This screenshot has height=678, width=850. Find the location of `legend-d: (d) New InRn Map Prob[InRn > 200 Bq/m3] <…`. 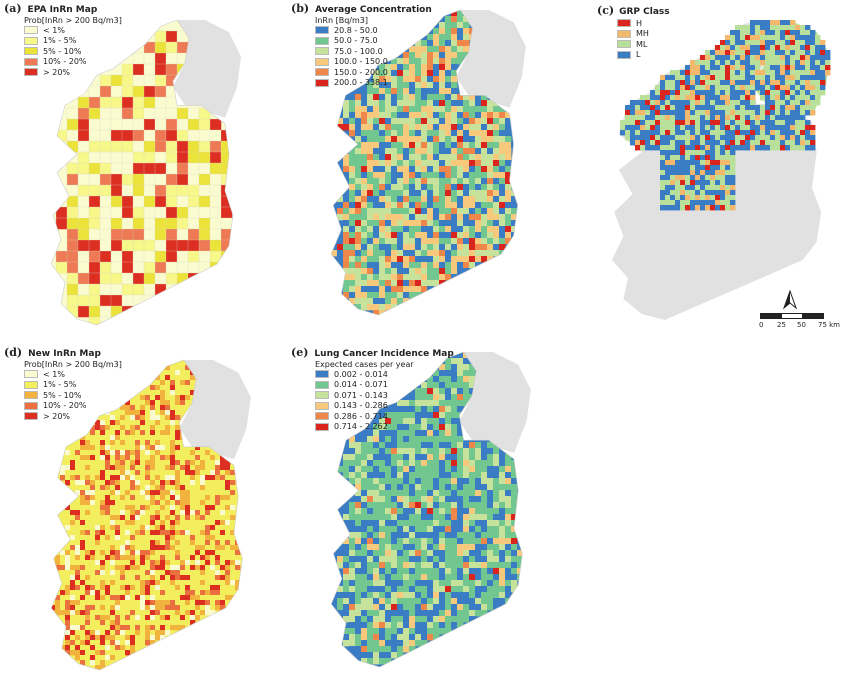

legend-d: (d) New InRn Map Prob[InRn > 200 Bq/m3] <… is located at coordinates (63, 384).